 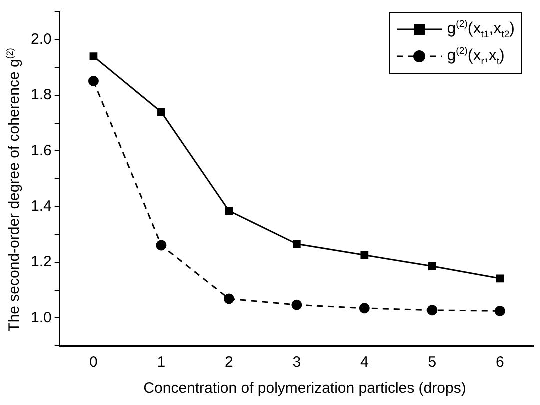 What do you see at coordinates (94, 363) in the screenshot?
I see `x-tick-label: 0` at bounding box center [94, 363].